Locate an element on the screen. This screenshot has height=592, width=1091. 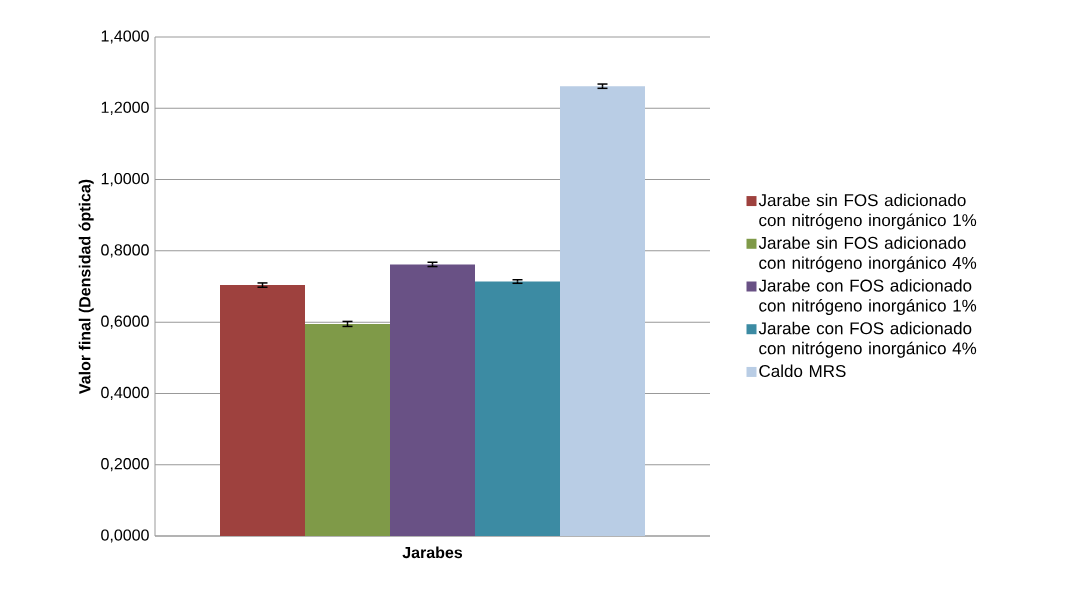
legend-label: Caldo MRS is located at coordinates (802, 371).